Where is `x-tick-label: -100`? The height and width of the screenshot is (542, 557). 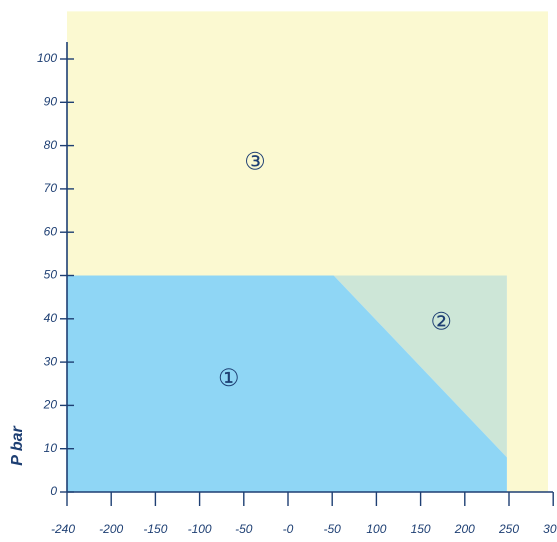 x-tick-label: -100 is located at coordinates (200, 529).